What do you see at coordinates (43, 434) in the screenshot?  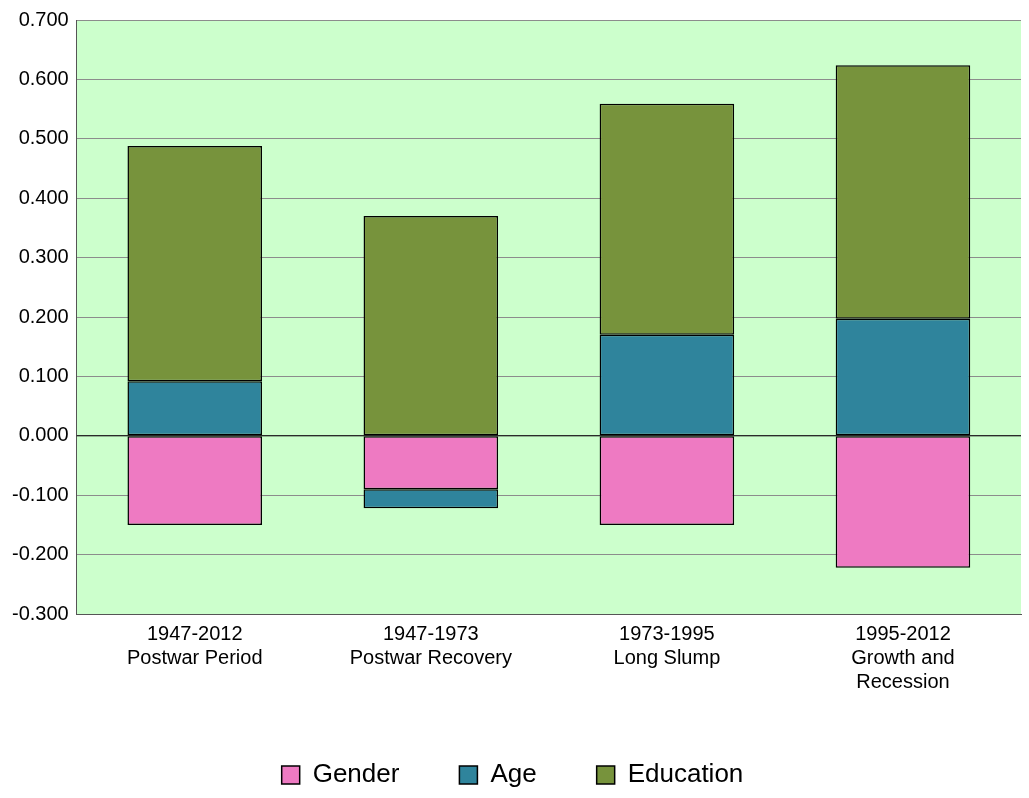 I see `y-tick-label: 0.000` at bounding box center [43, 434].